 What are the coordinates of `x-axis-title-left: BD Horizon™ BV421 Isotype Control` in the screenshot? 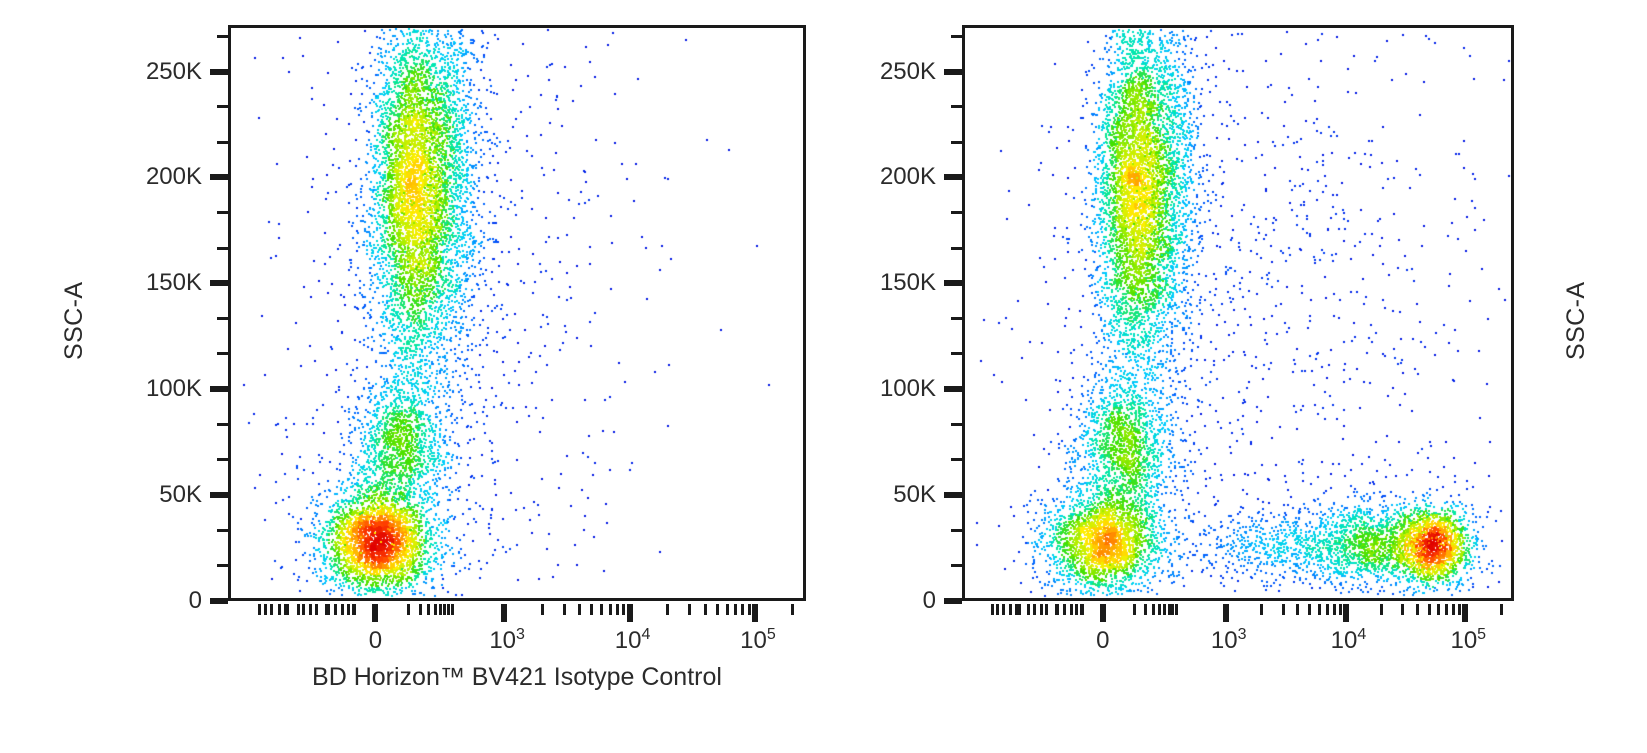 It's located at (517, 677).